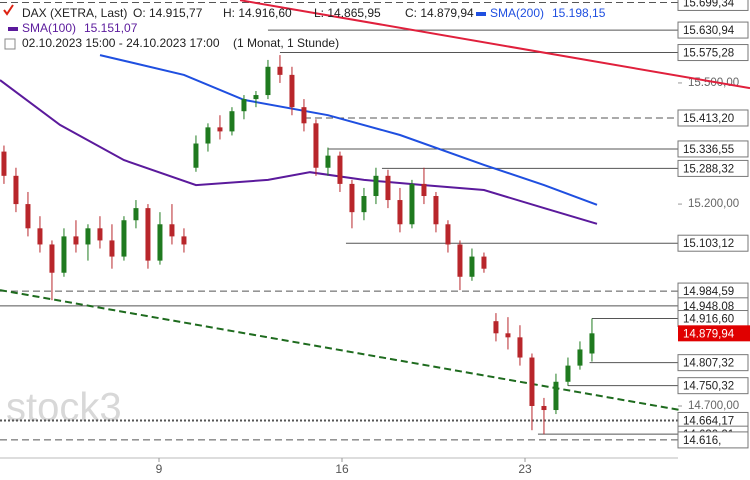 The width and height of the screenshot is (750, 480). What do you see at coordinates (121, 43) in the screenshot?
I see `range: 02.10.2023 15:00 - 24.10.2023 17:00` at bounding box center [121, 43].